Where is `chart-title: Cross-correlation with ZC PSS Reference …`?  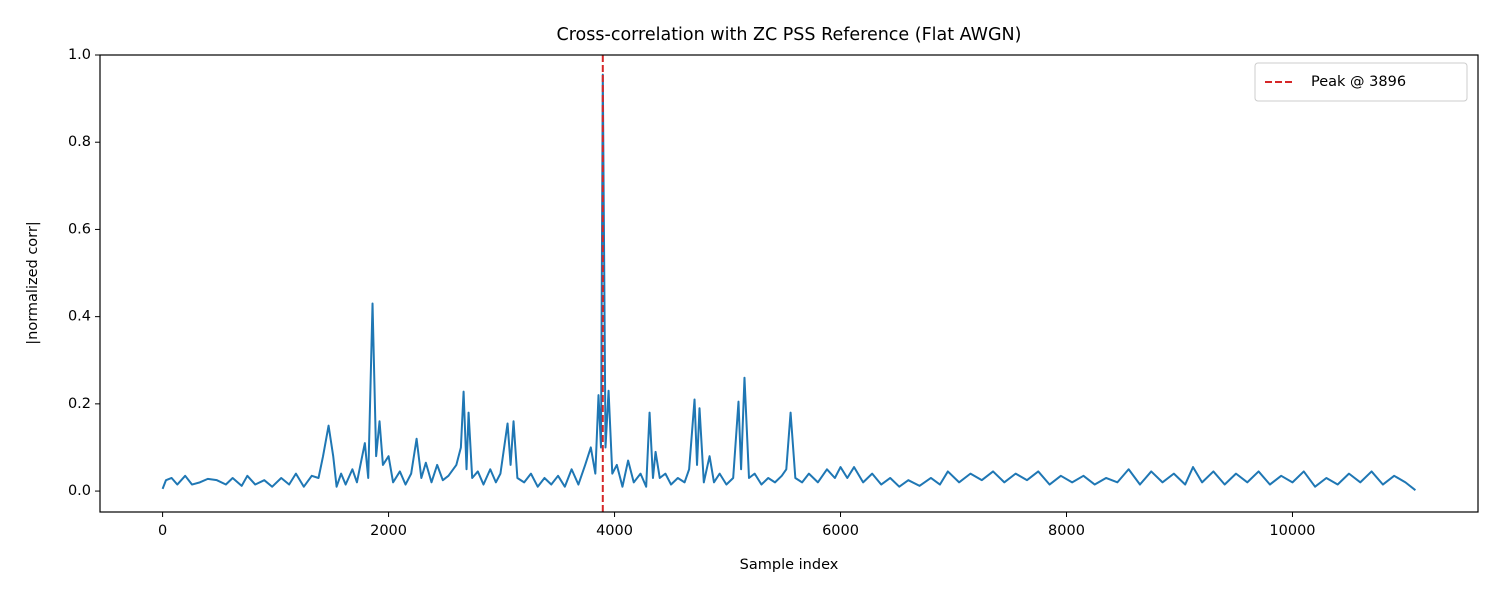
chart-title: Cross-correlation with ZC PSS Reference … is located at coordinates (789, 35).